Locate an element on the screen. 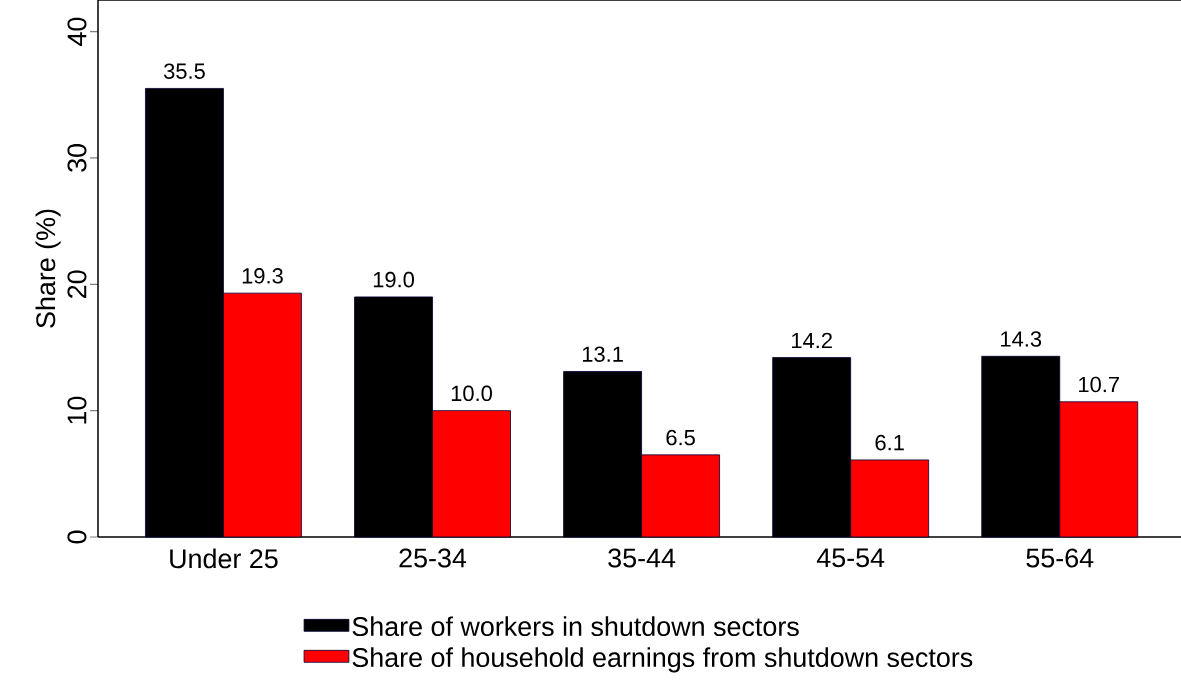 Image resolution: width=1181 pixels, height=699 pixels. data-label: 13.1 is located at coordinates (602, 354).